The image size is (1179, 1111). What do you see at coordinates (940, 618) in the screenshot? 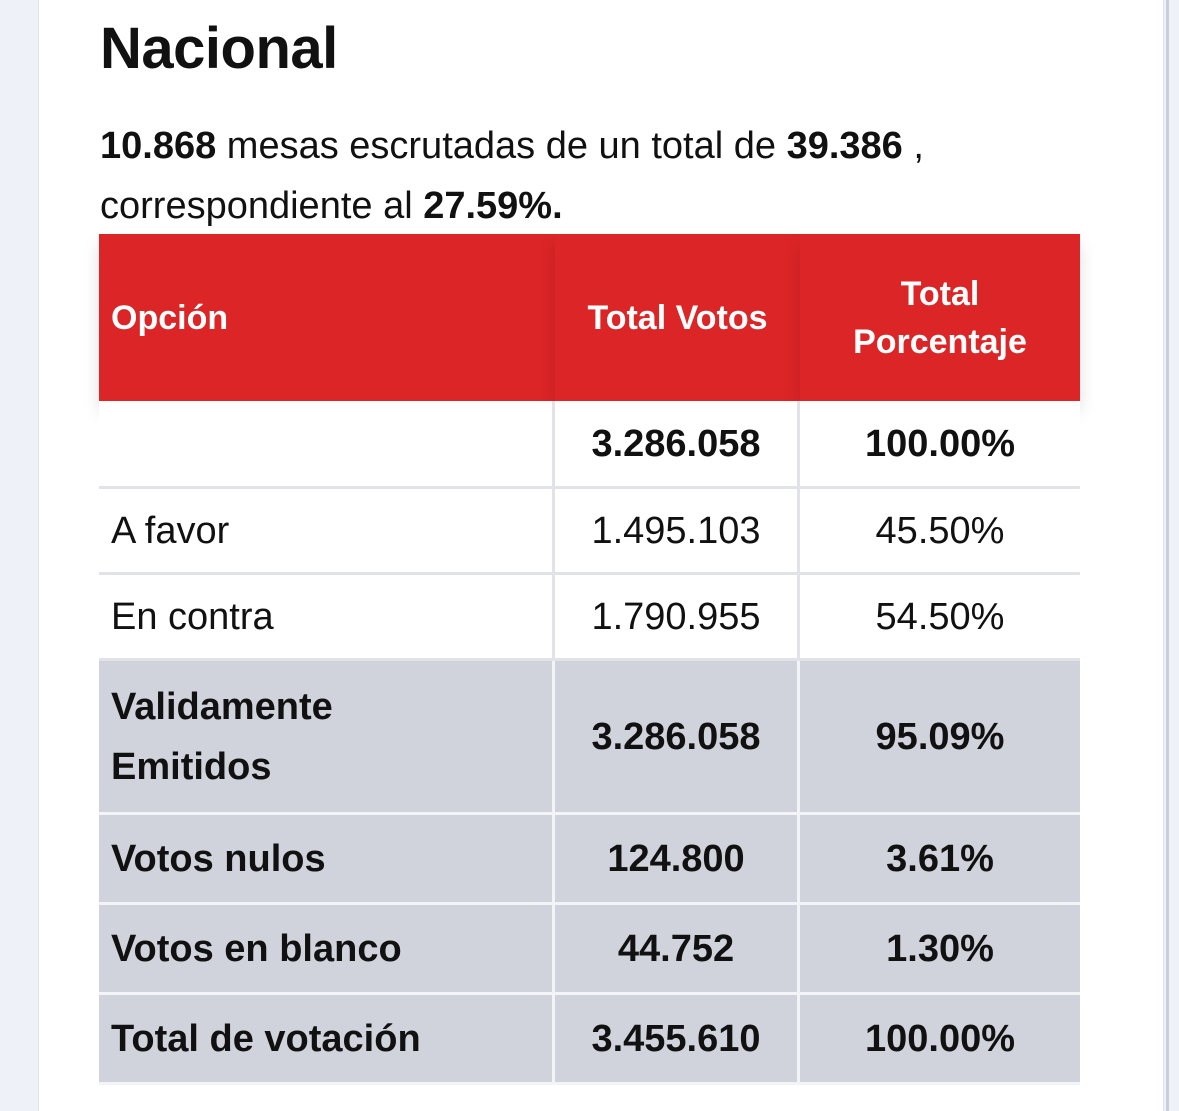
I see `cell-porcentaje: 54.50%` at bounding box center [940, 618].